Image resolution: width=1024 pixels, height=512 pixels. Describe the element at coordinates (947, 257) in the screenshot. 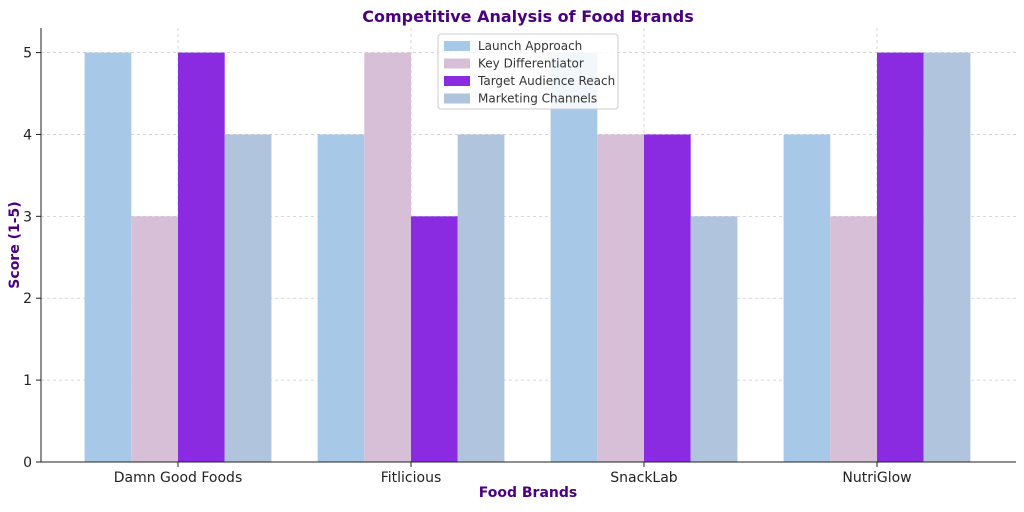

I see `bar-marketing-channels-nutriglow` at that location.